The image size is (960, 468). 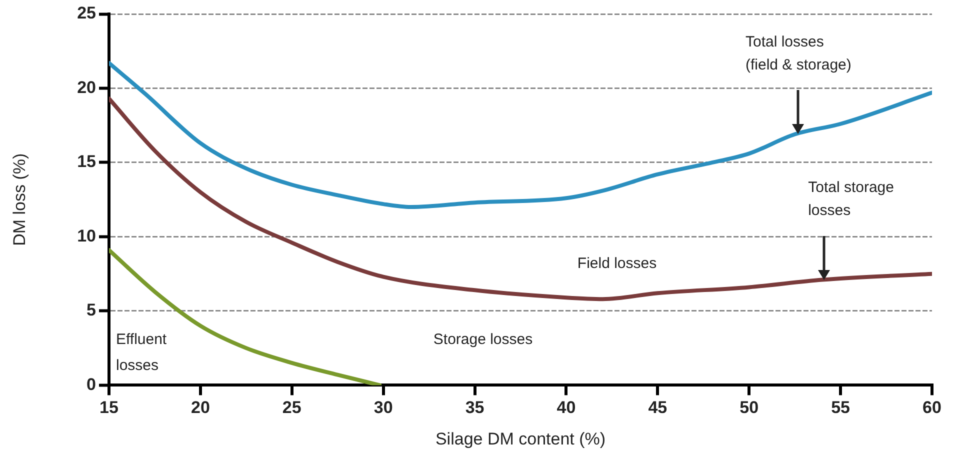 I want to click on x-tick-label: 30, so click(x=383, y=408).